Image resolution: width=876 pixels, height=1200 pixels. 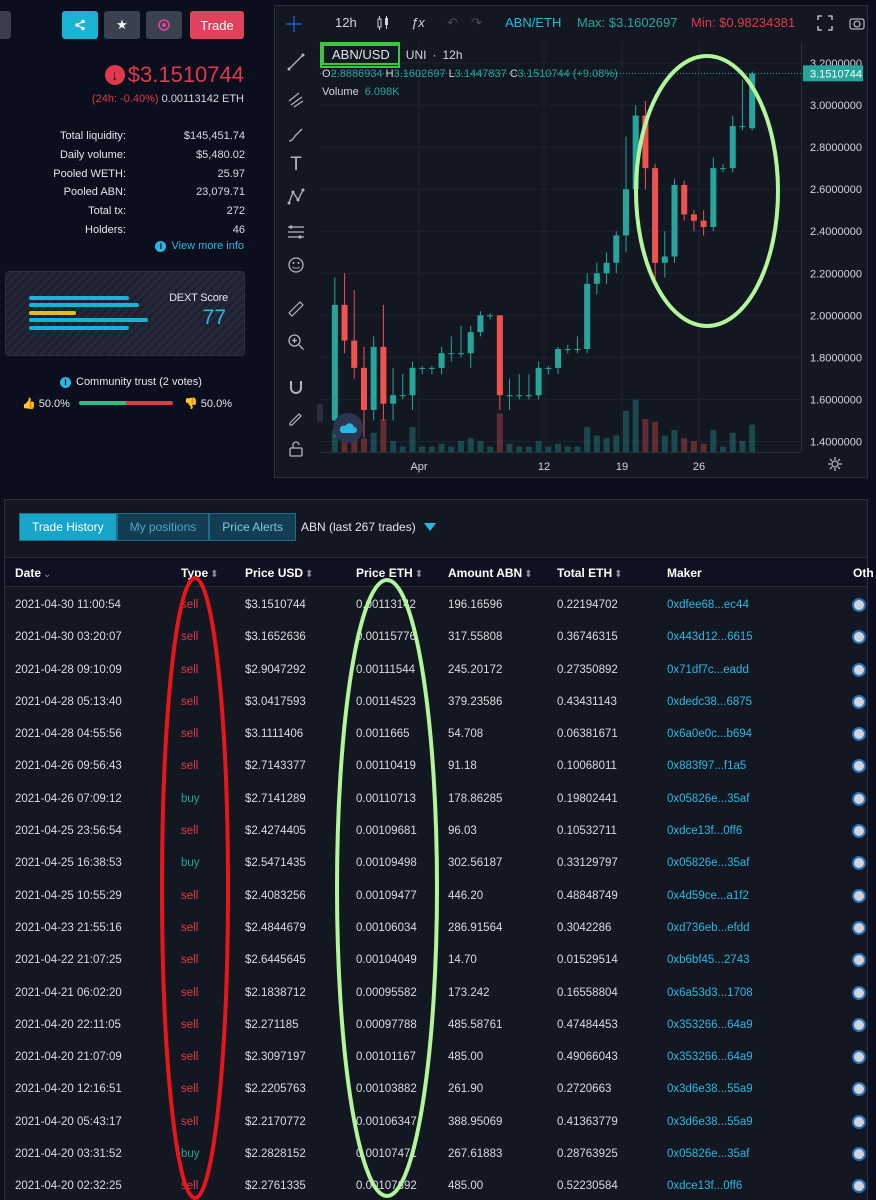 What do you see at coordinates (346, 22) in the screenshot?
I see `interval-selector: 12h` at bounding box center [346, 22].